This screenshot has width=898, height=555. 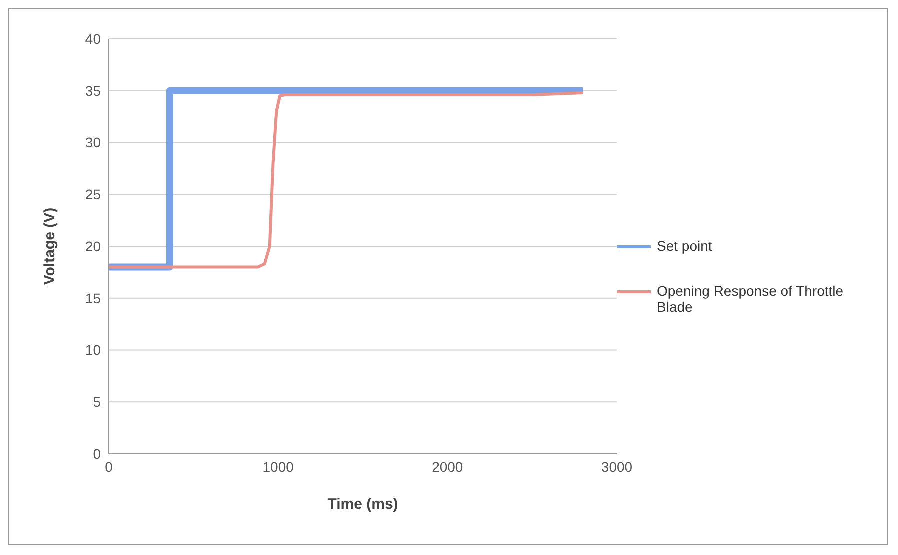 What do you see at coordinates (93, 298) in the screenshot?
I see `y-tick-label: 15` at bounding box center [93, 298].